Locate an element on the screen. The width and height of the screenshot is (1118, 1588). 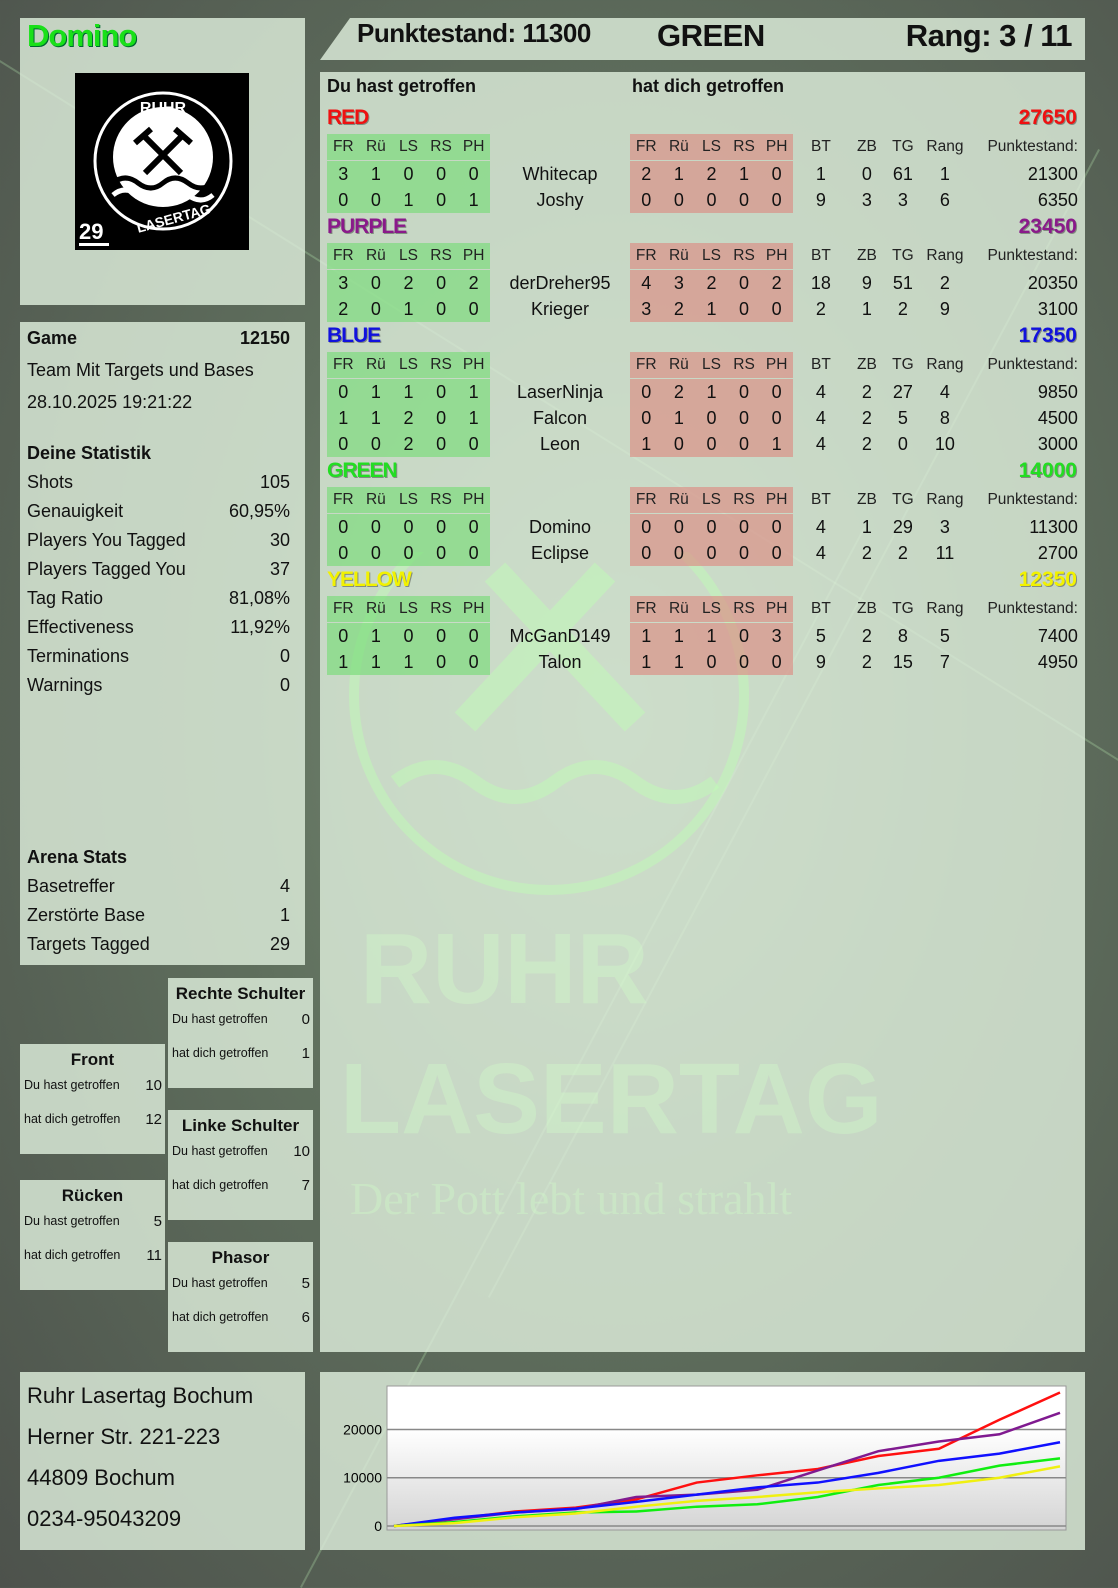
player-name-cell: Krieger is located at coordinates (559, 309).